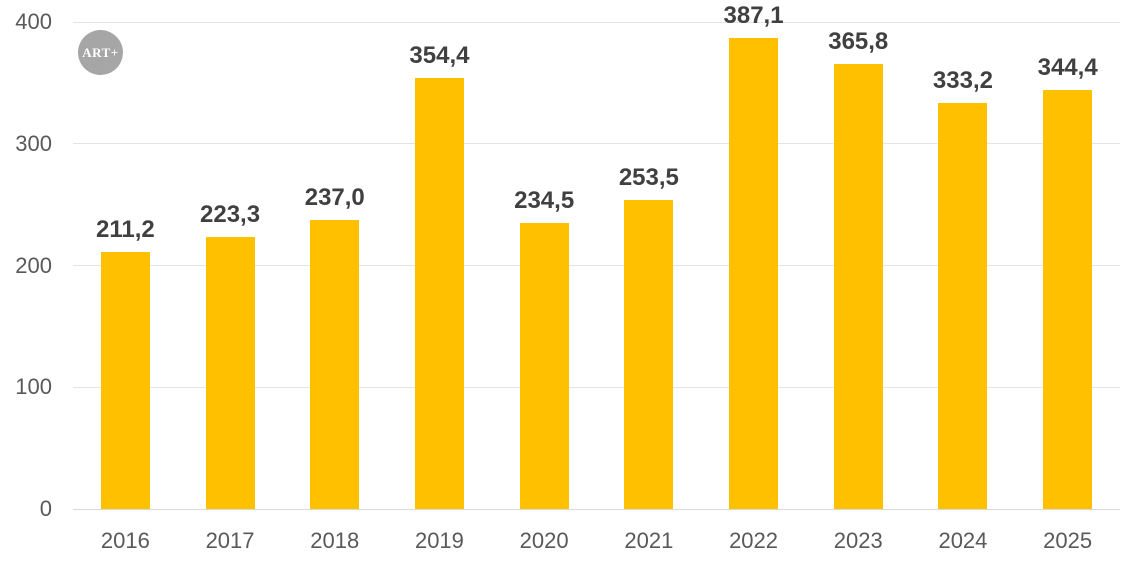 The image size is (1136, 568). I want to click on y-axis-tick-300: 300, so click(33, 143).